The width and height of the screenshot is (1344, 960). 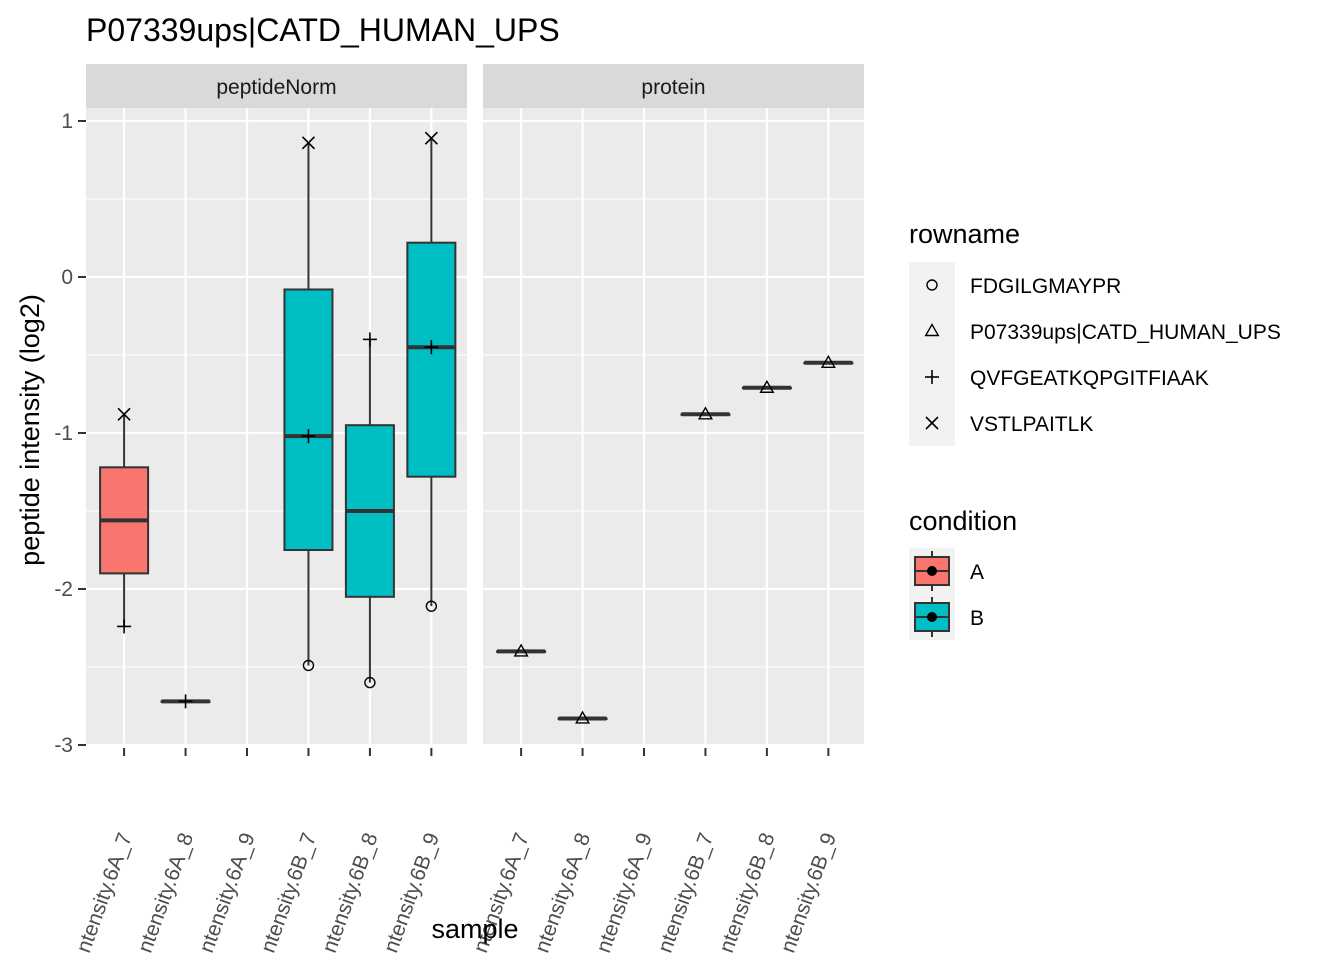 I want to click on box-intensity.6A_8, so click(x=582, y=718).